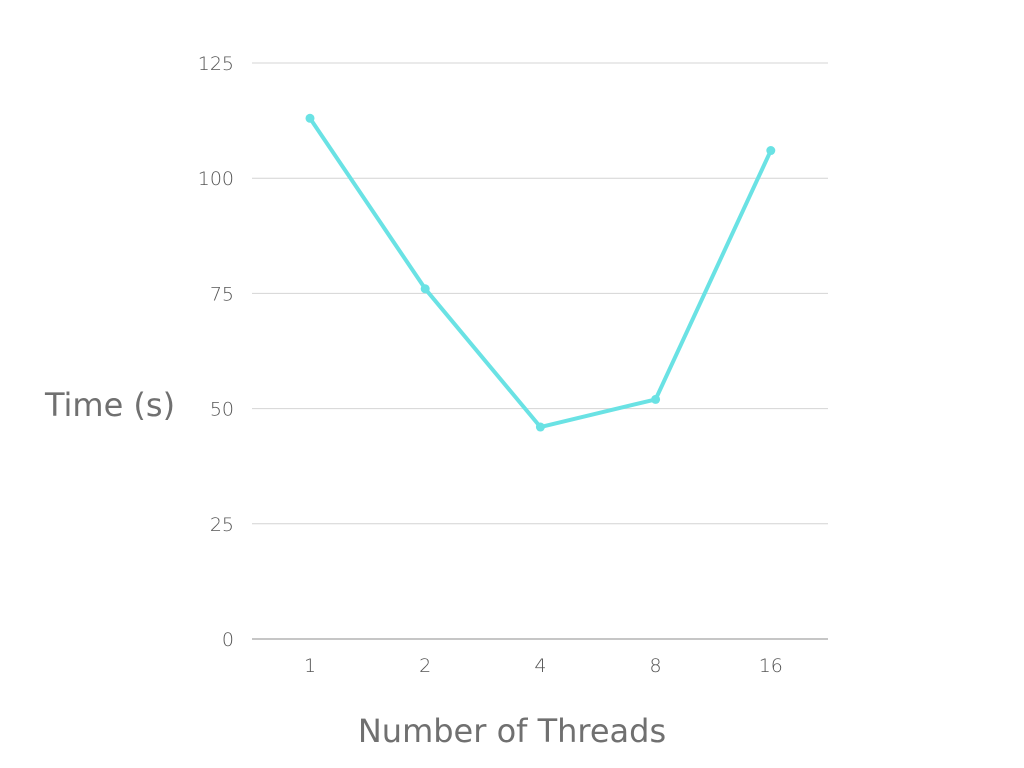 The image size is (1024, 768). What do you see at coordinates (222, 525) in the screenshot?
I see `y-tick-label: 25` at bounding box center [222, 525].